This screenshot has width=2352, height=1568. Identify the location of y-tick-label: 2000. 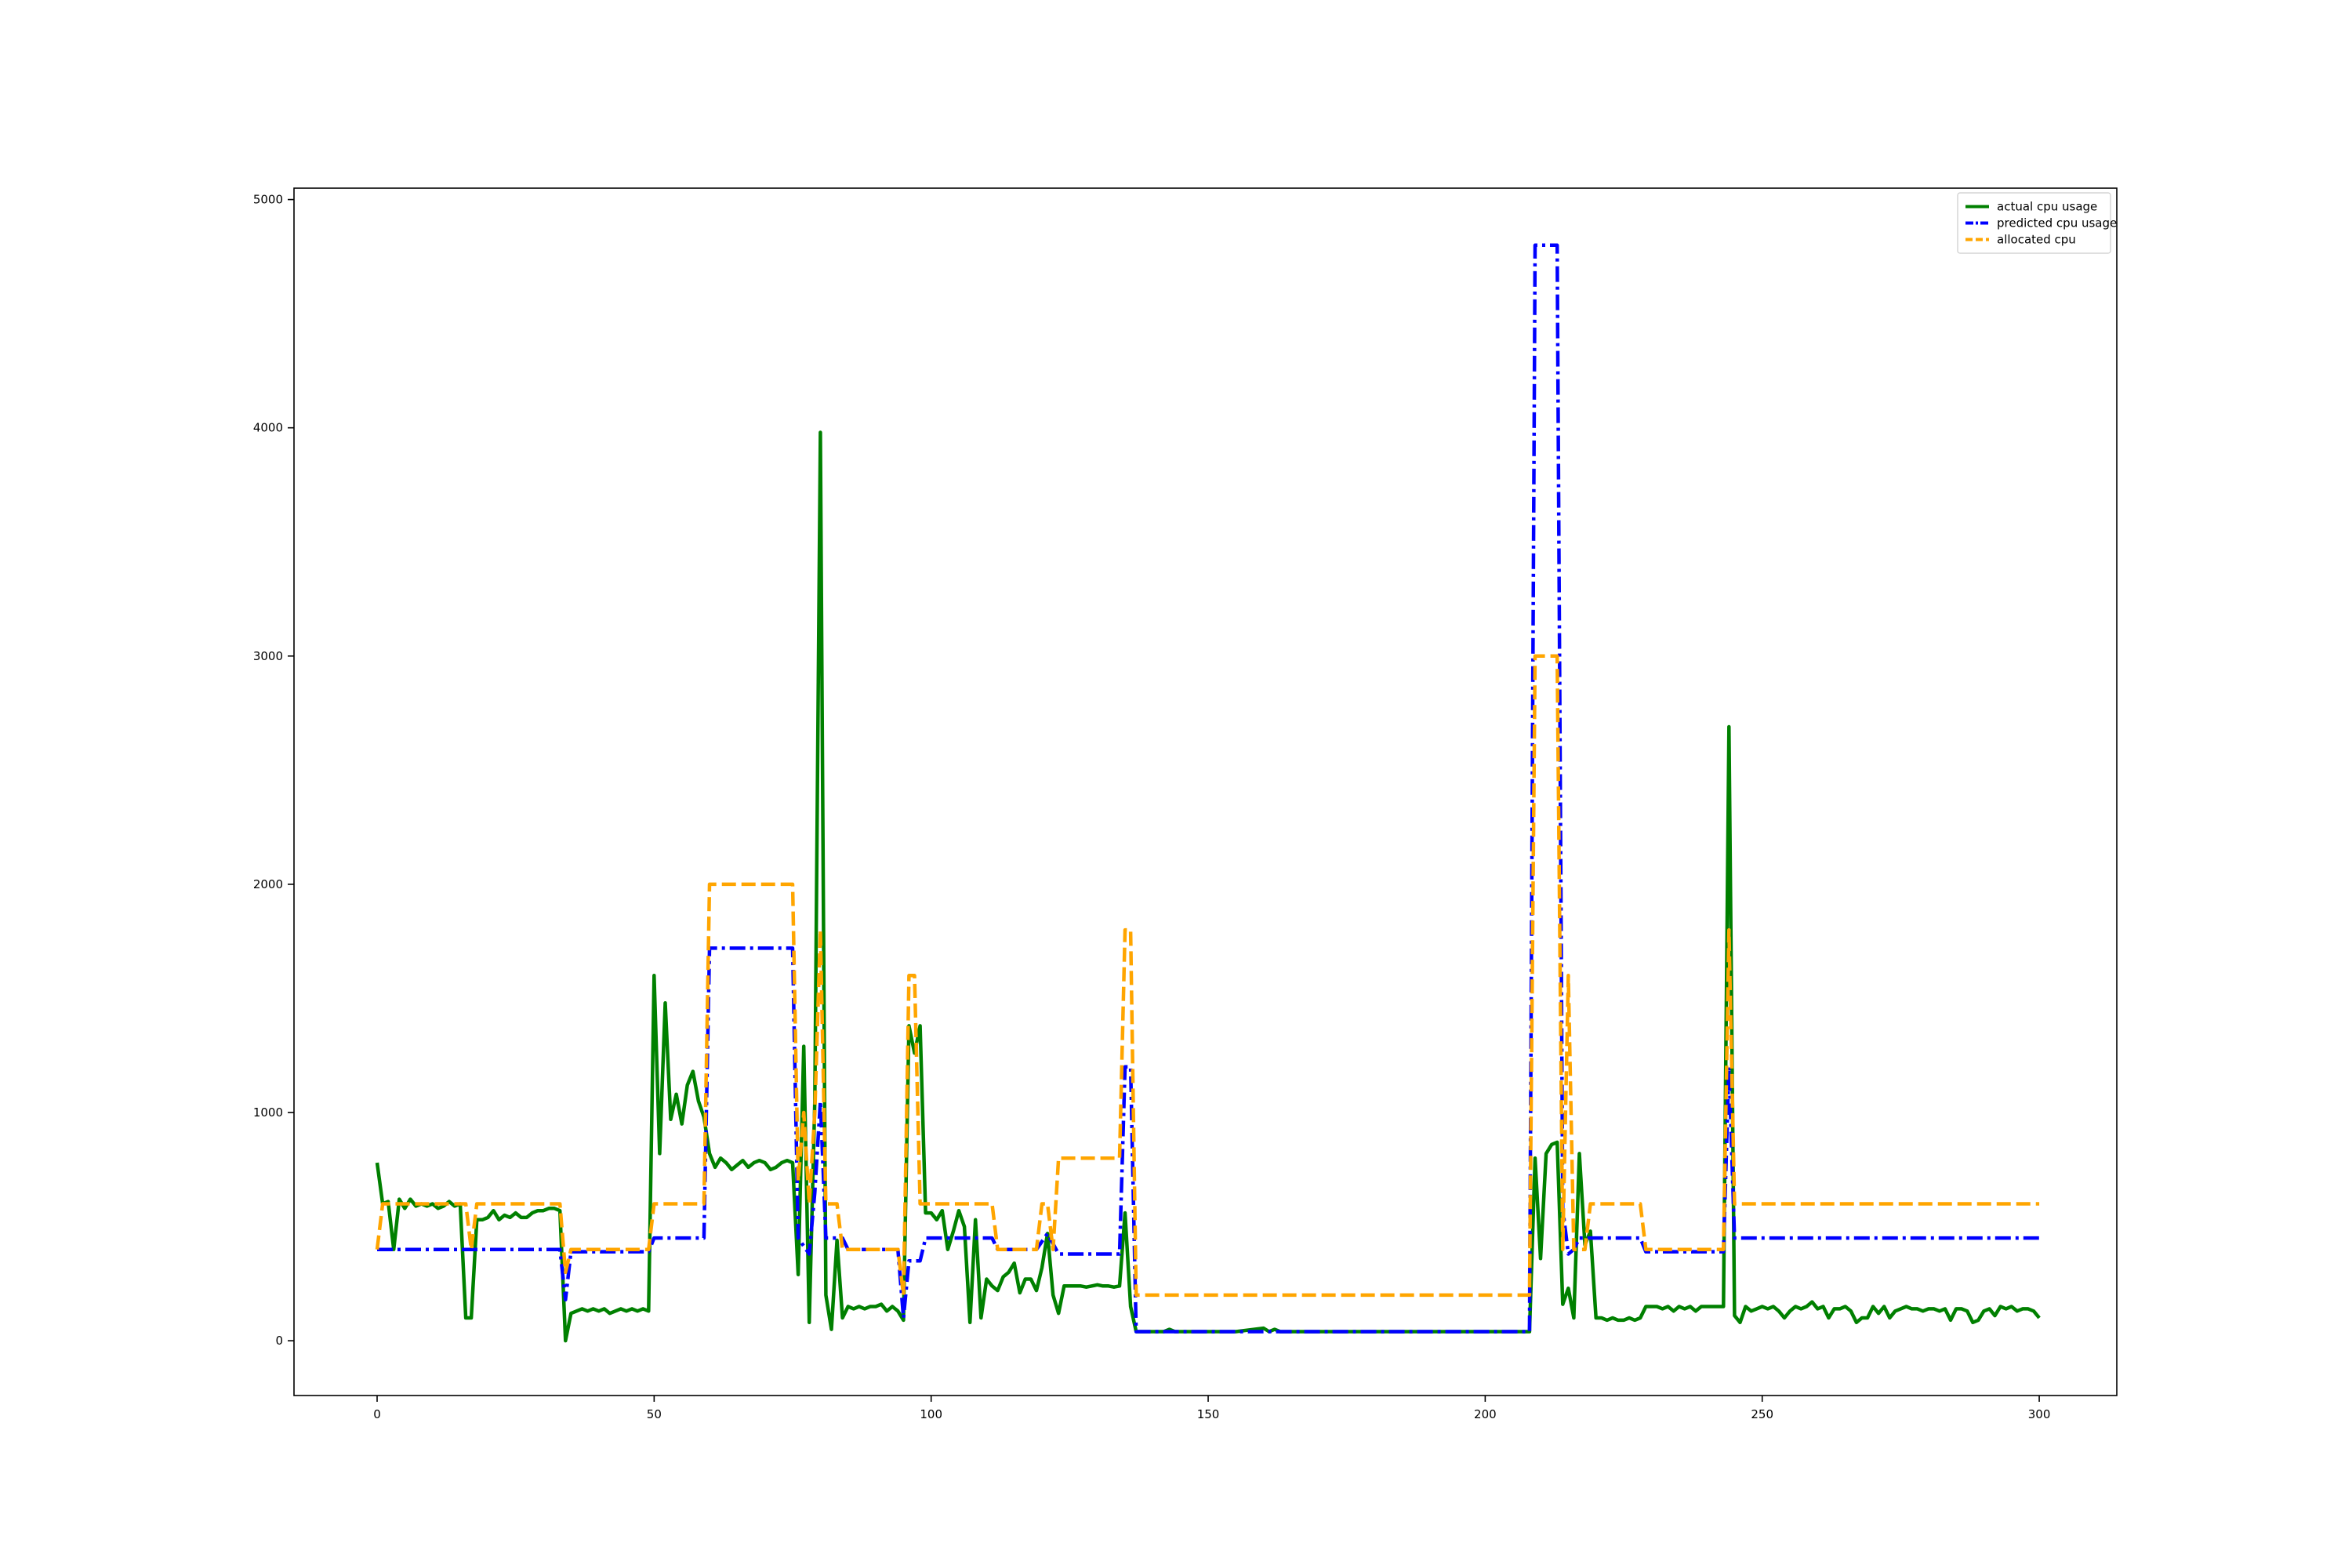
(268, 884).